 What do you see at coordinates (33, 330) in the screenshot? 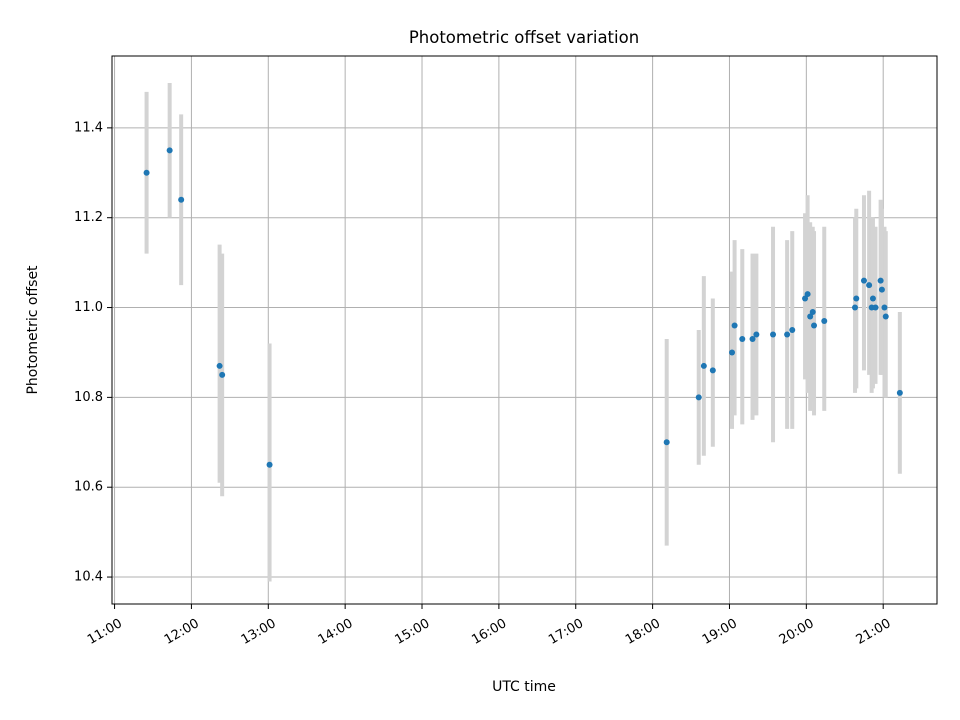
I see `y-axis-title: Photometric offset` at bounding box center [33, 330].